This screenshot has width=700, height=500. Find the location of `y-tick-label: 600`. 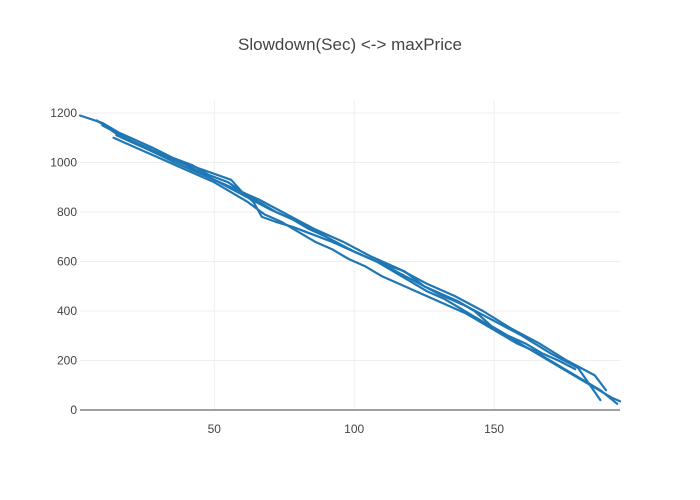

y-tick-label: 600 is located at coordinates (67, 262).